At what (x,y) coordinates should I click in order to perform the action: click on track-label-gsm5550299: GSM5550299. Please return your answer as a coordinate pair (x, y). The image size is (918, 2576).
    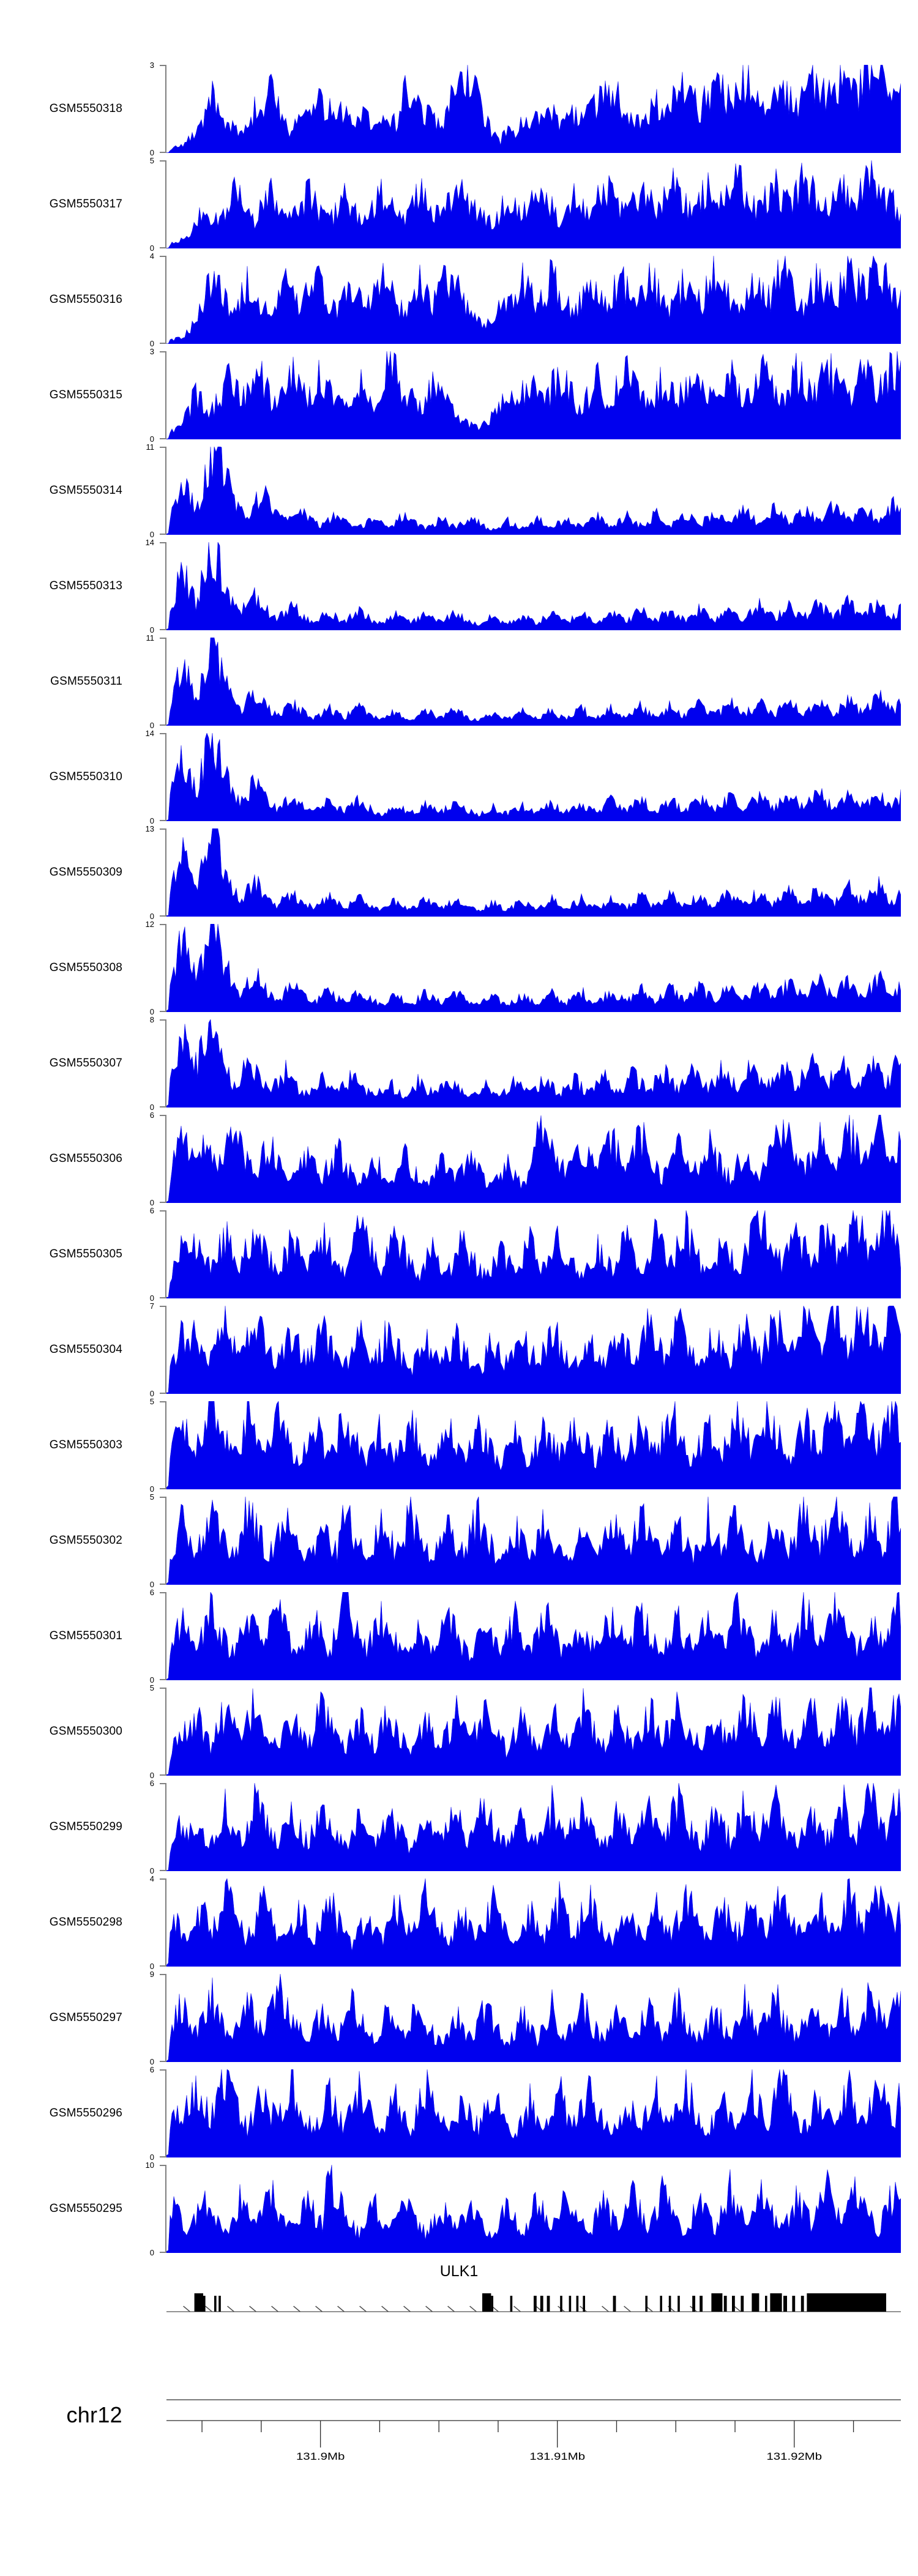
    Looking at the image, I should click on (85, 1827).